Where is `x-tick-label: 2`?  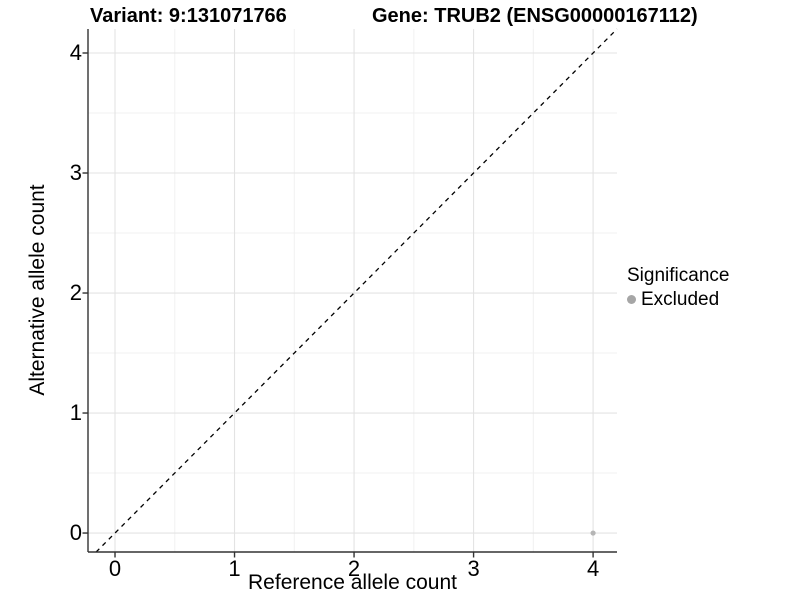 x-tick-label: 2 is located at coordinates (354, 568).